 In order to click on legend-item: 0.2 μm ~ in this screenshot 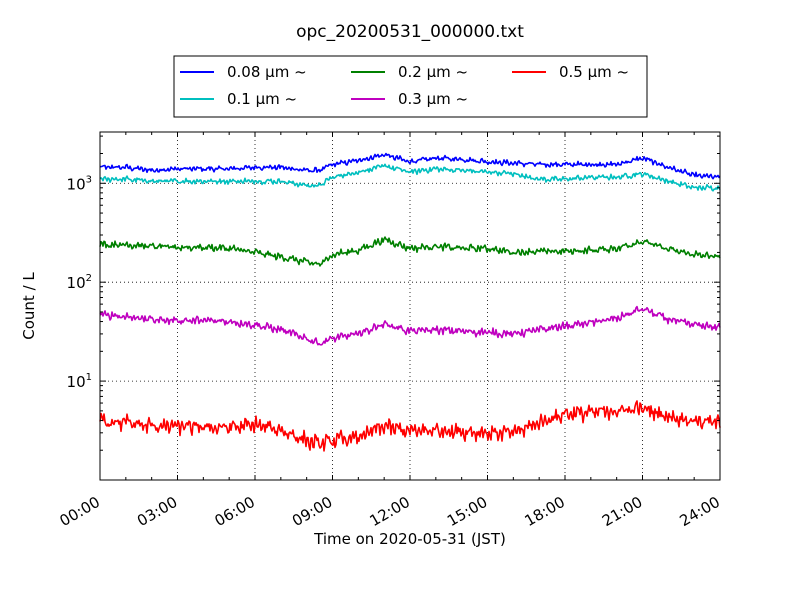, I will do `click(409, 72)`.